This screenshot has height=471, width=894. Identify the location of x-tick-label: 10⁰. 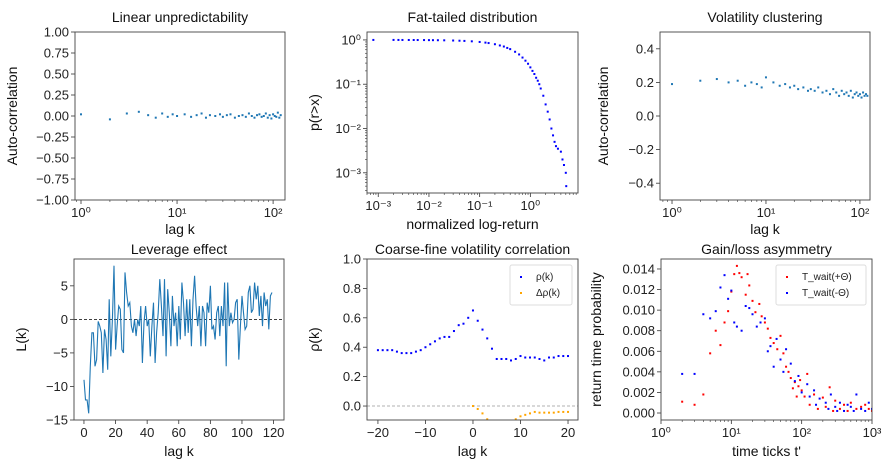
(661, 432).